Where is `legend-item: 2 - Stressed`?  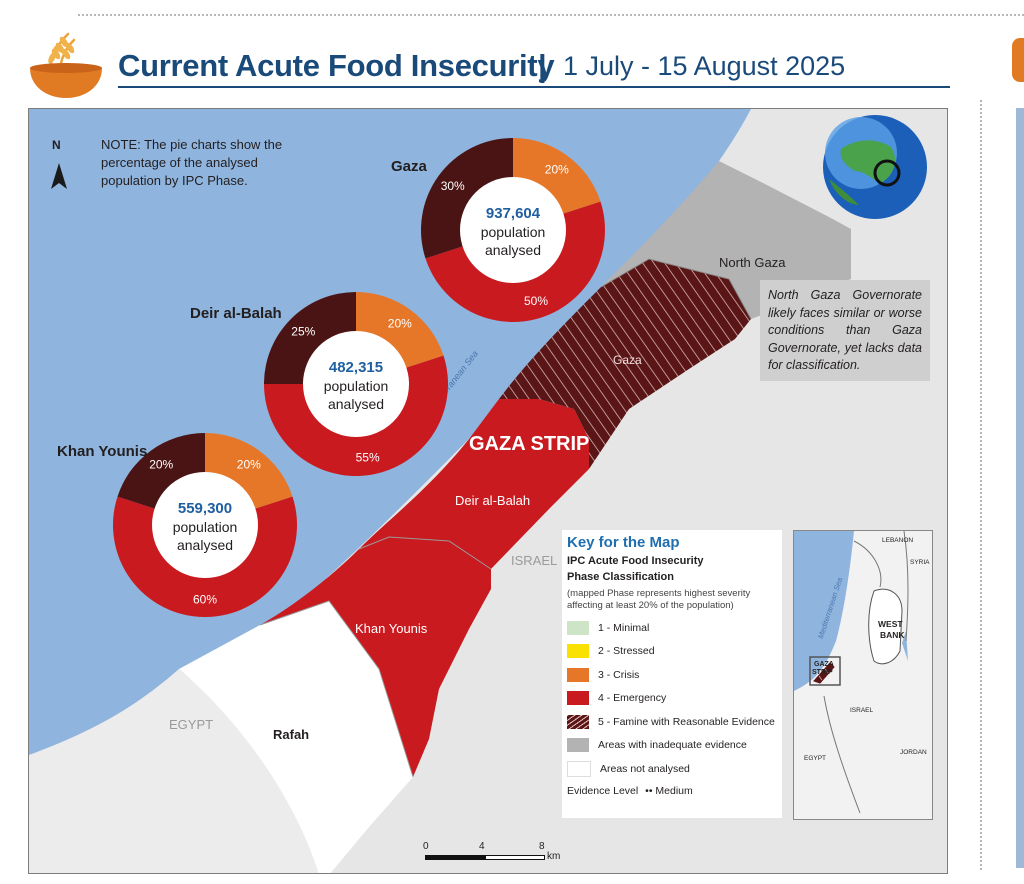 legend-item: 2 - Stressed is located at coordinates (672, 652).